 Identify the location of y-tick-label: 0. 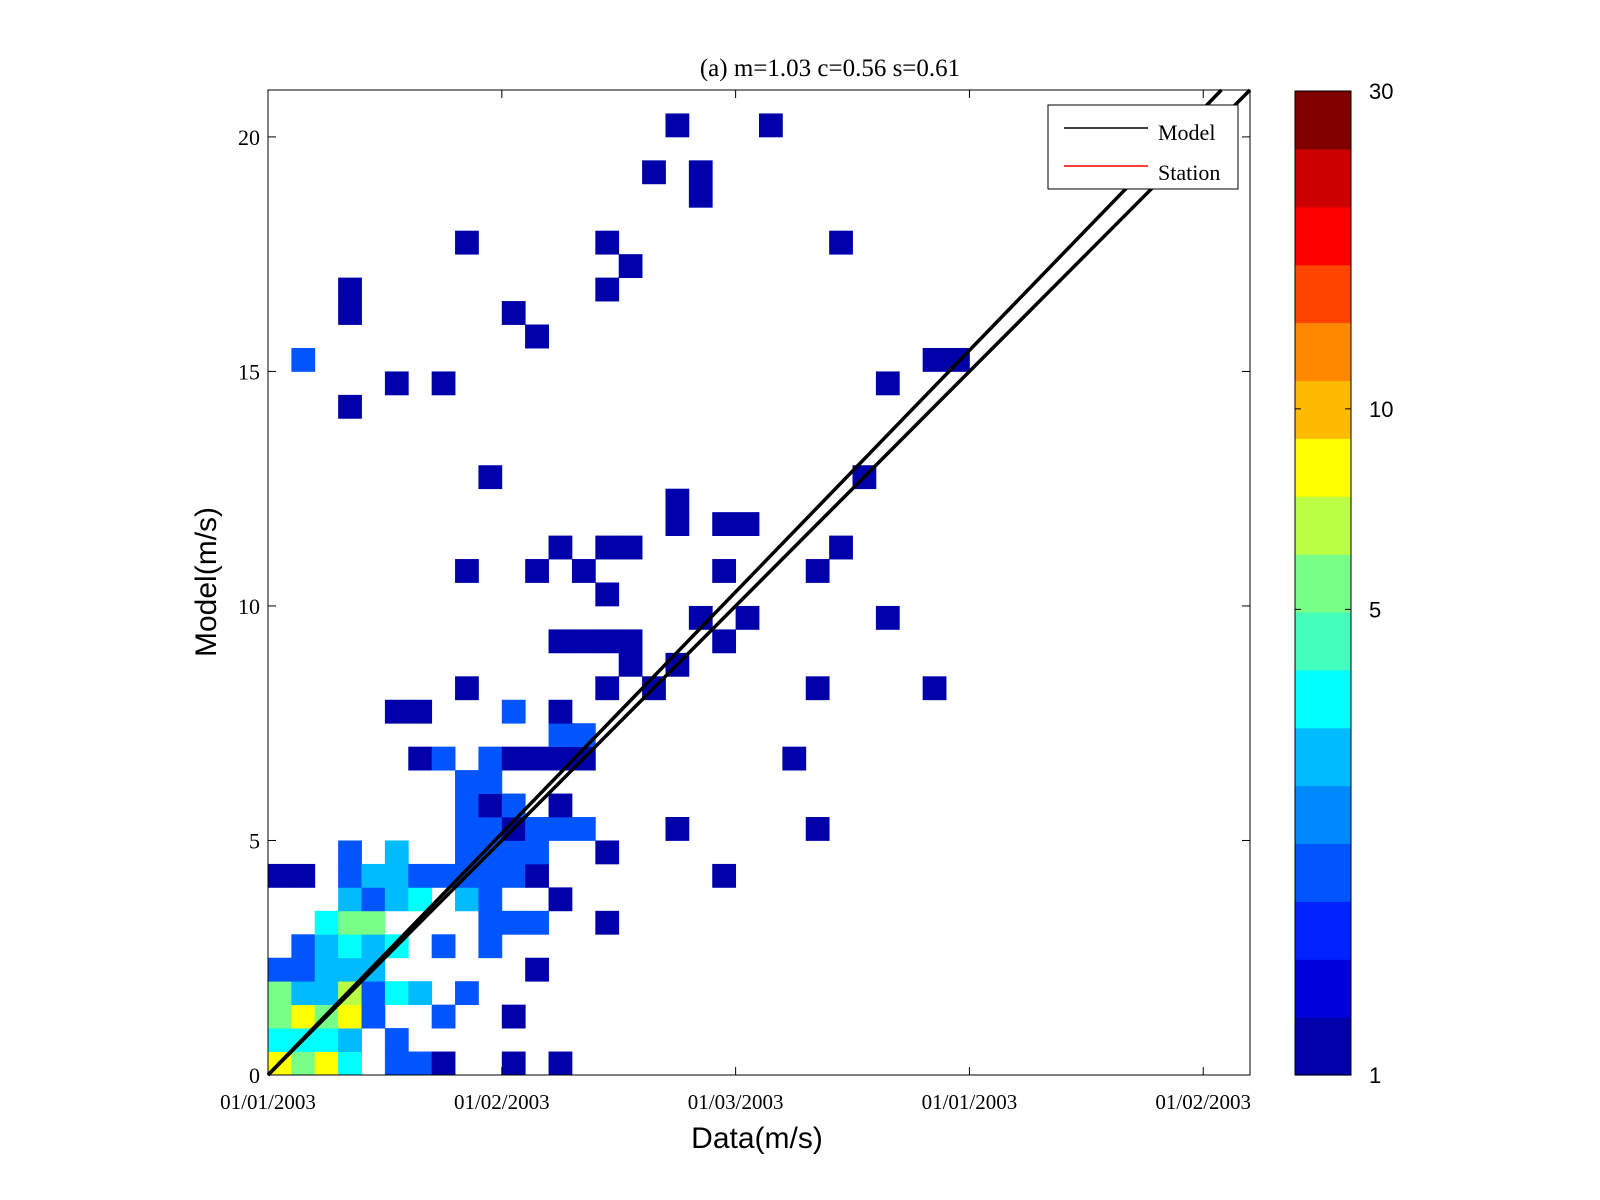
(254, 1075).